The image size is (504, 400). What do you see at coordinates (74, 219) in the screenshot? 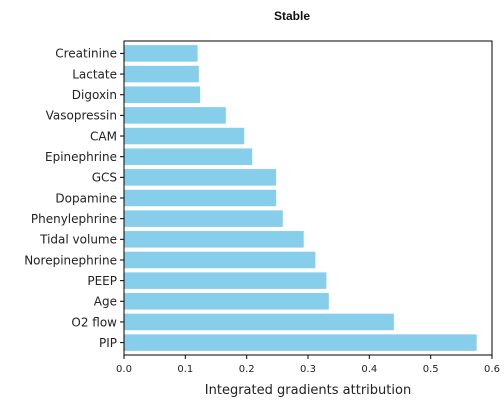
I see `y-tick-label: Phenylephrine` at bounding box center [74, 219].